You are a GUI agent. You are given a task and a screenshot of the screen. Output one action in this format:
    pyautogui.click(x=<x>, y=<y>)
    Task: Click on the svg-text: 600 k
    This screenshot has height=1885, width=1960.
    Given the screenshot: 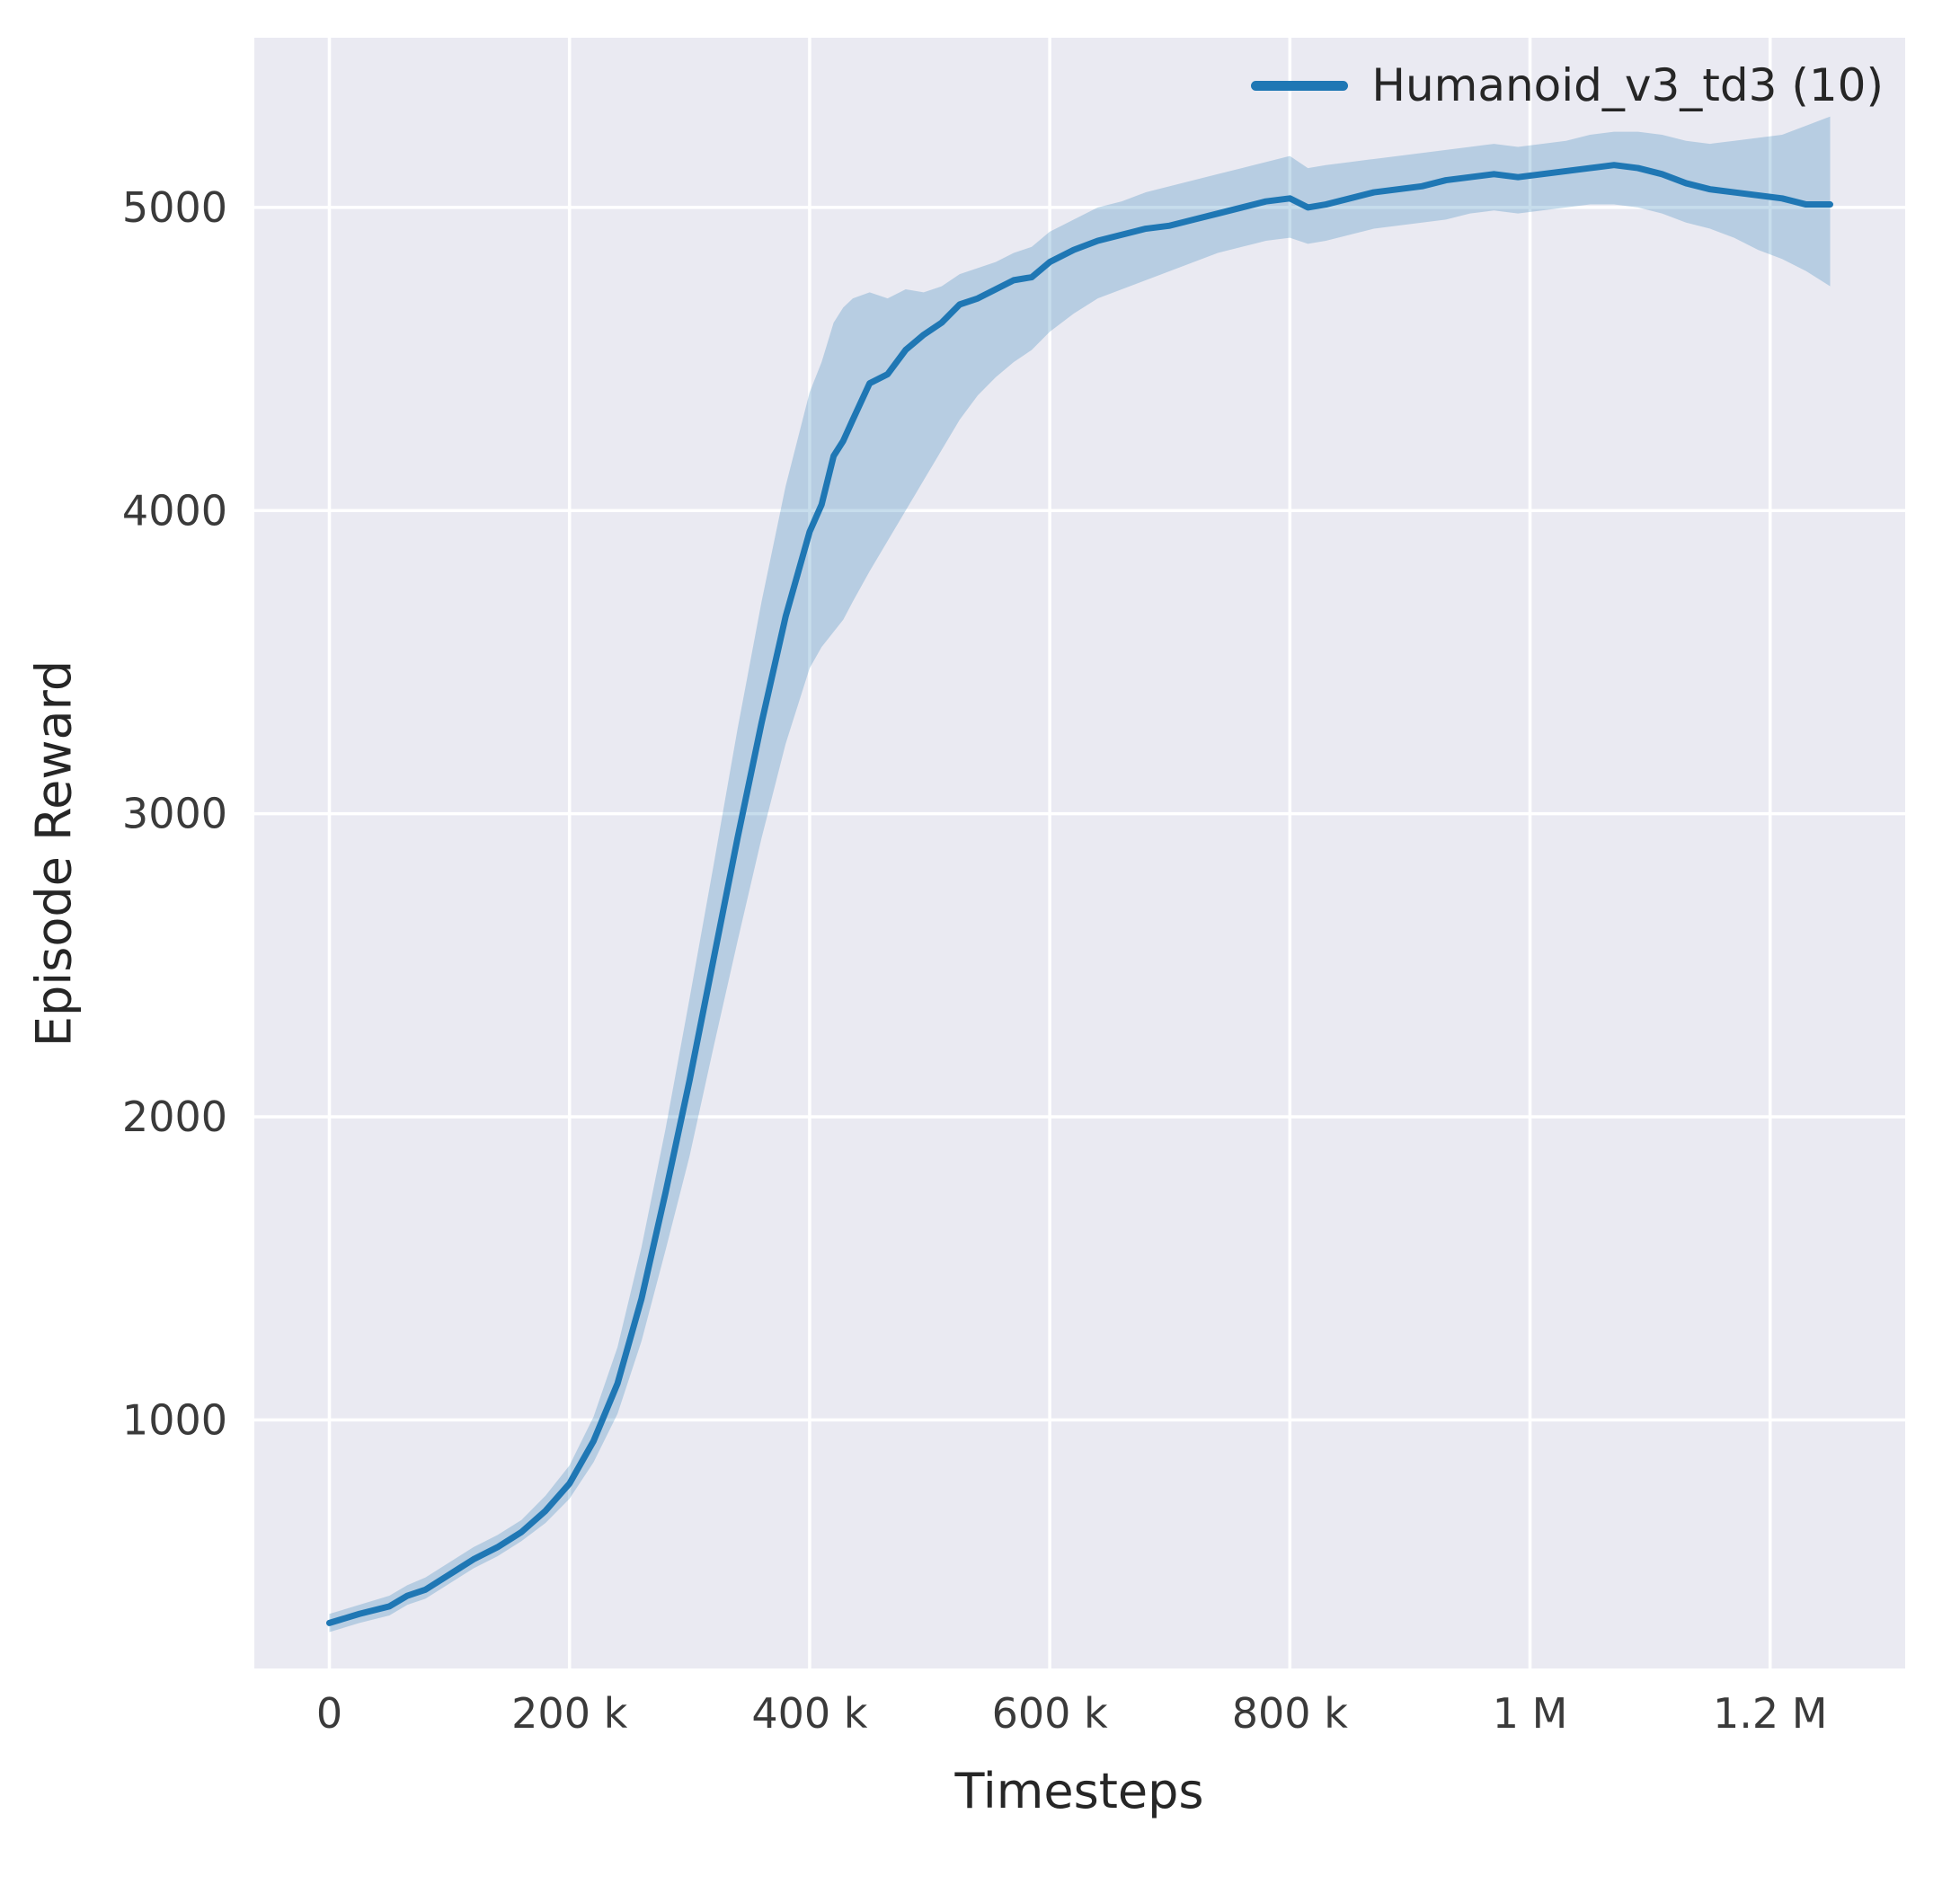 What is the action you would take?
    pyautogui.click(x=1050, y=1713)
    